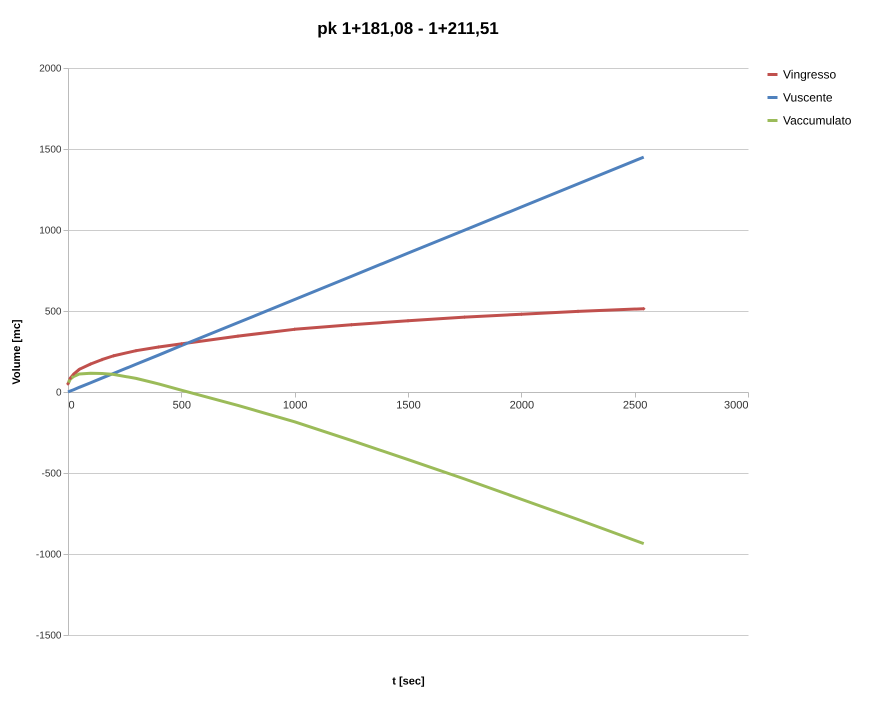 The image size is (875, 710). What do you see at coordinates (408, 28) in the screenshot?
I see `chart-title: pk 1+181,08 - 1+211,51` at bounding box center [408, 28].